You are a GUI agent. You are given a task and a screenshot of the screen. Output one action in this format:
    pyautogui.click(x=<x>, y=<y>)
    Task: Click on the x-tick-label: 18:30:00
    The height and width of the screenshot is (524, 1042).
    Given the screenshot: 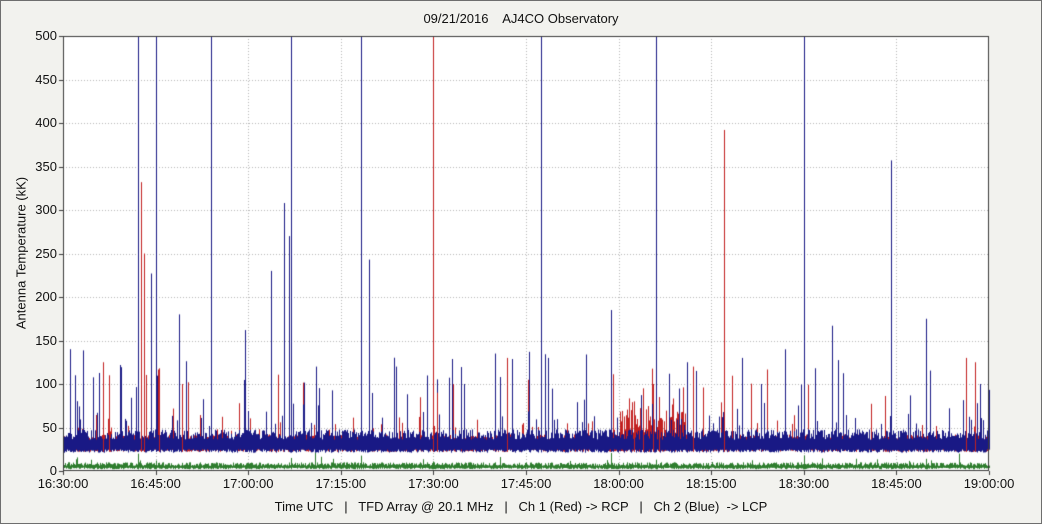 What is the action you would take?
    pyautogui.click(x=804, y=483)
    